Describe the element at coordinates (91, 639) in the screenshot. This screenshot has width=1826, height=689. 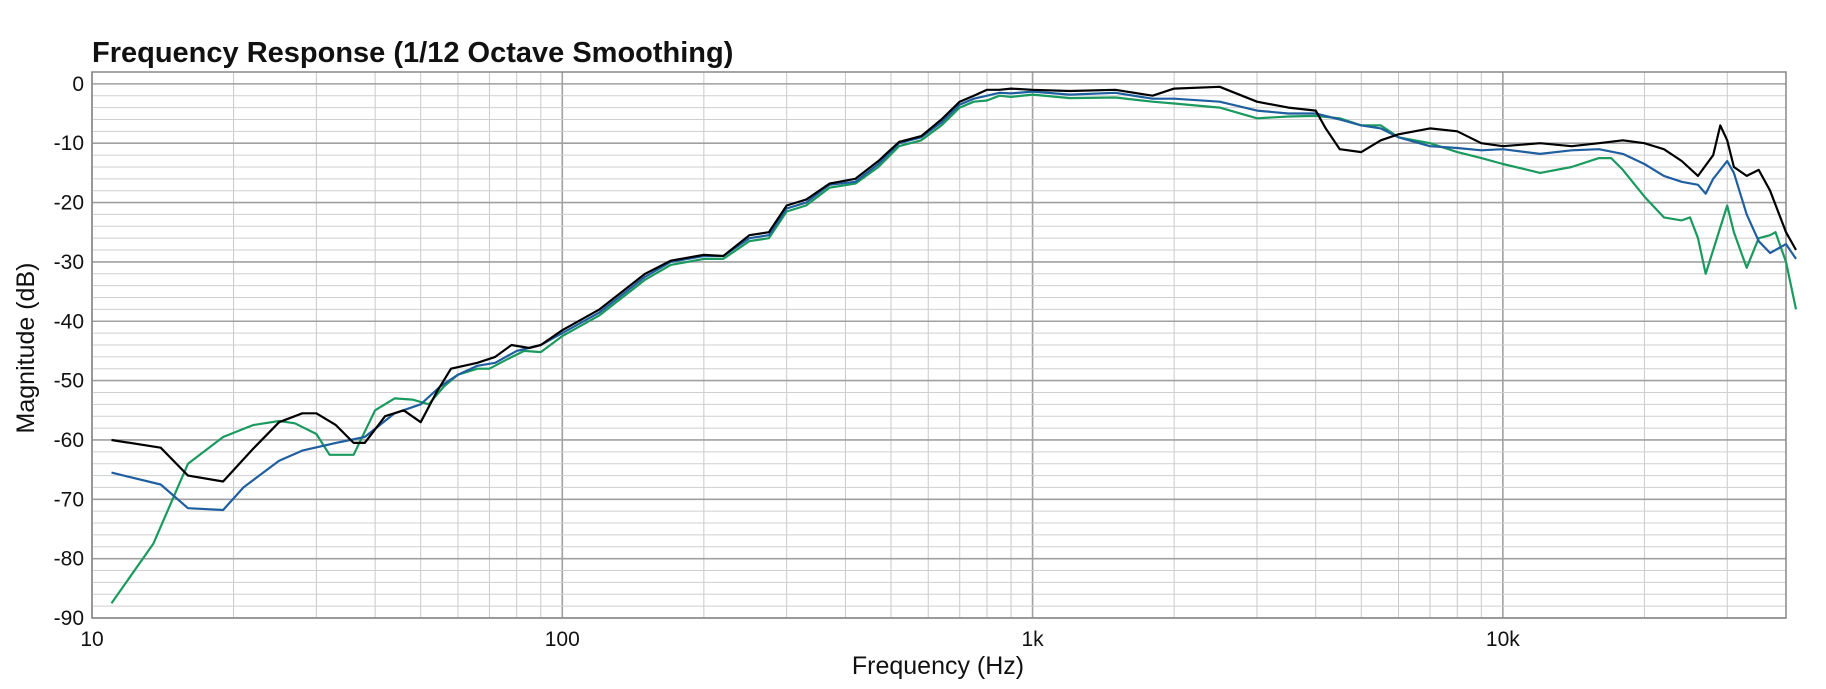
I see `x-tick-label: 10` at that location.